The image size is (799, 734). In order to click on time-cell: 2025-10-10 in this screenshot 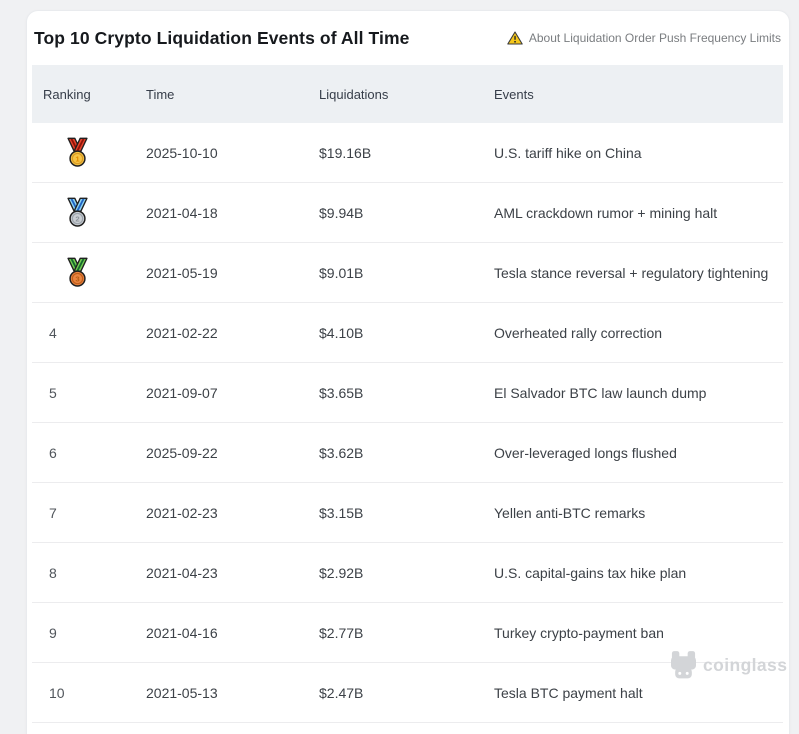, I will do `click(182, 152)`.